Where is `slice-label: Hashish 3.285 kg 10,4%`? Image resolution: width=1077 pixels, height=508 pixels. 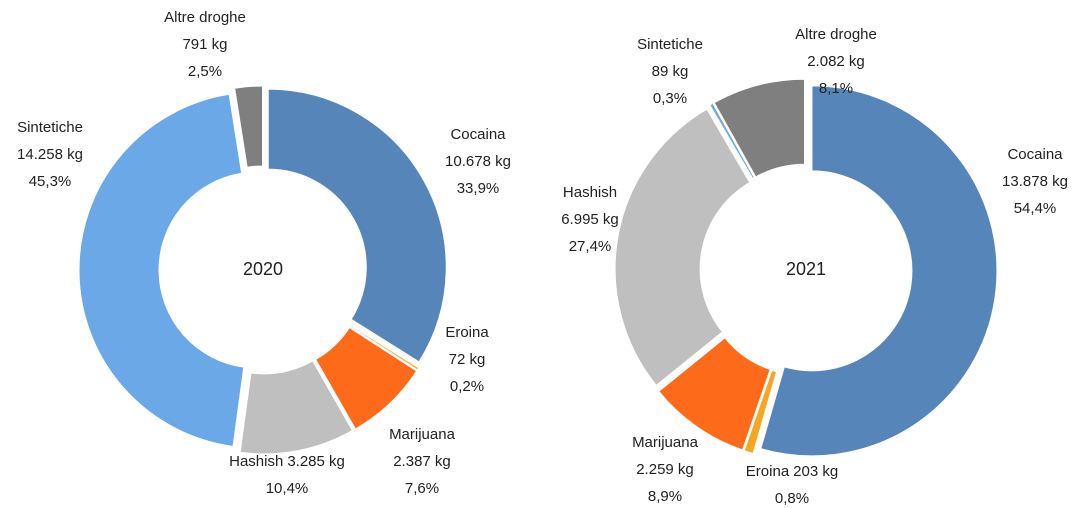 slice-label: Hashish 3.285 kg 10,4% is located at coordinates (287, 475).